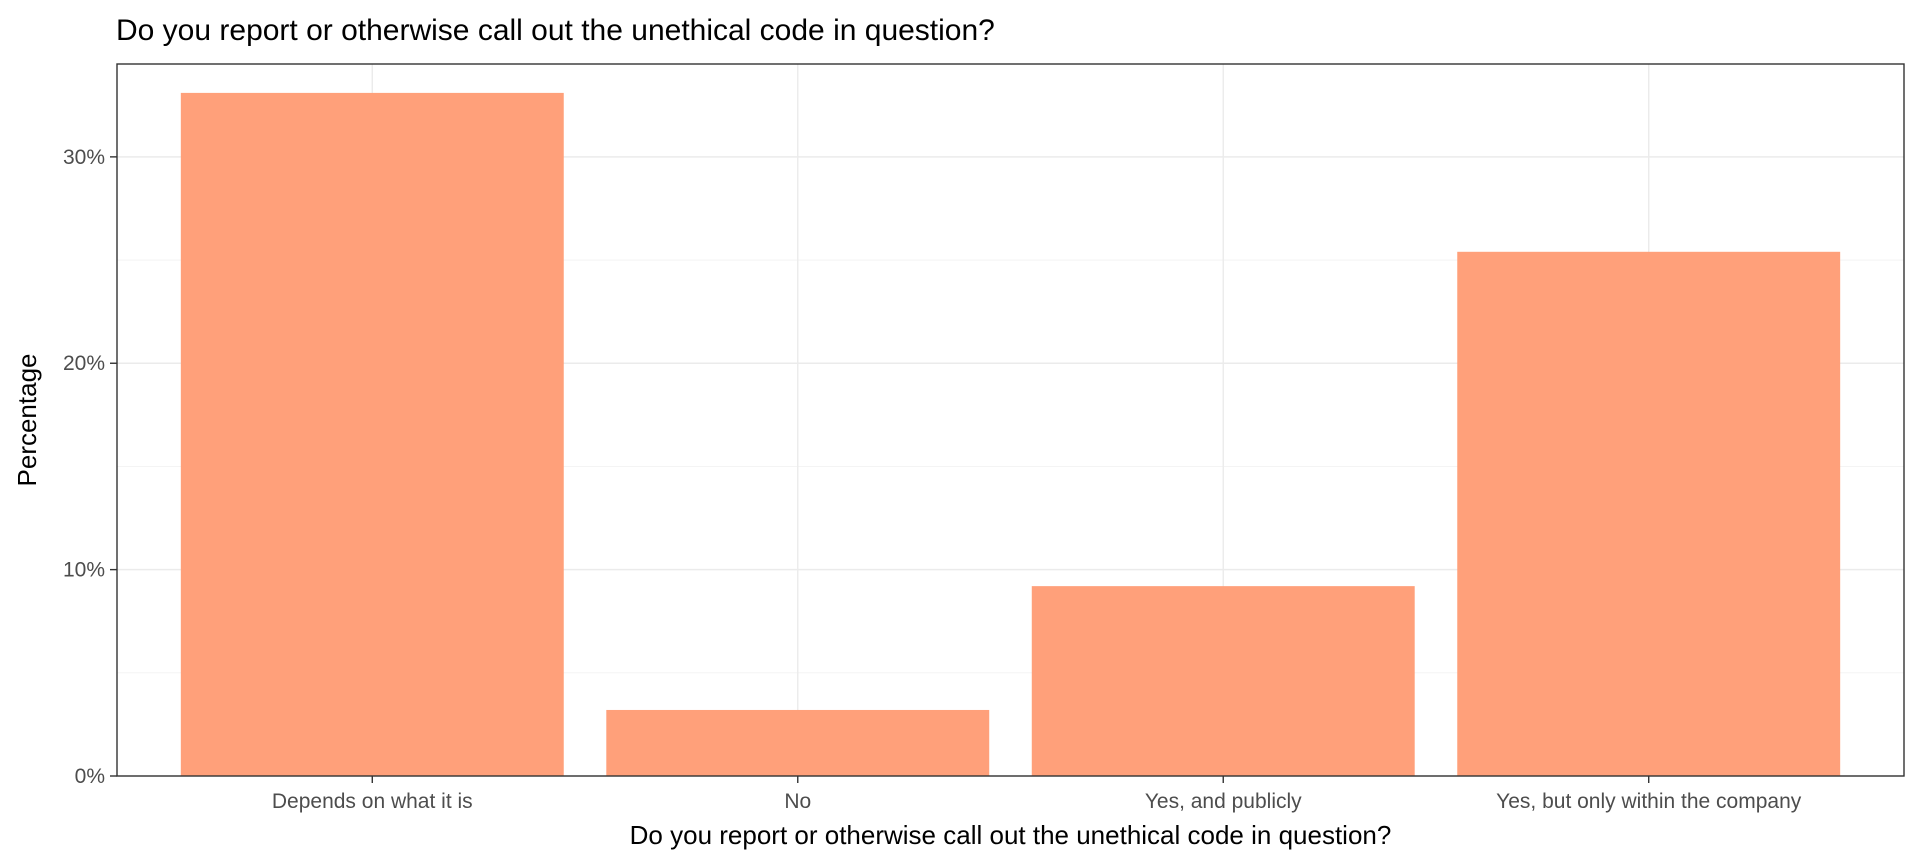  I want to click on y-axis-title: Percentage, so click(27, 420).